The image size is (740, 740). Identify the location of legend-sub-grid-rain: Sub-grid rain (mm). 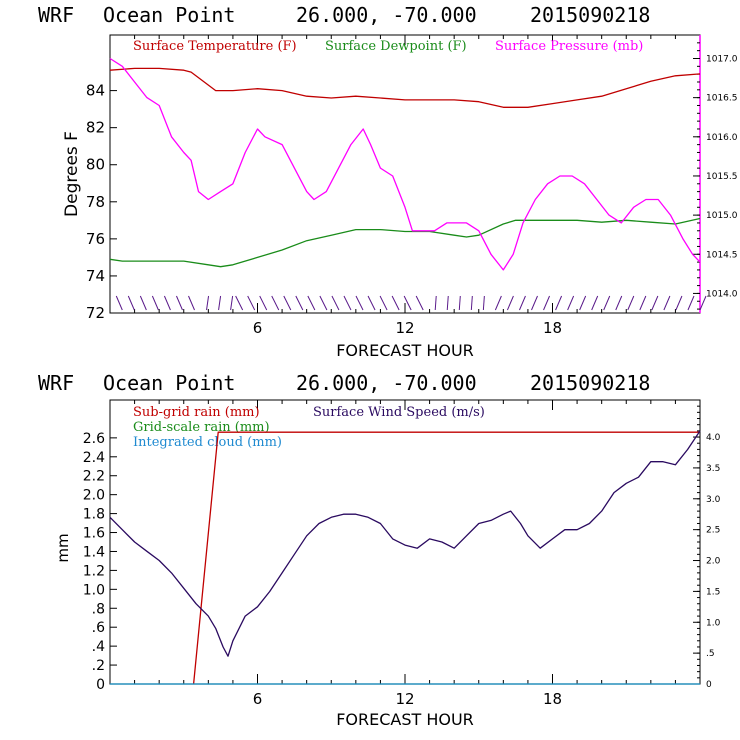
(196, 412).